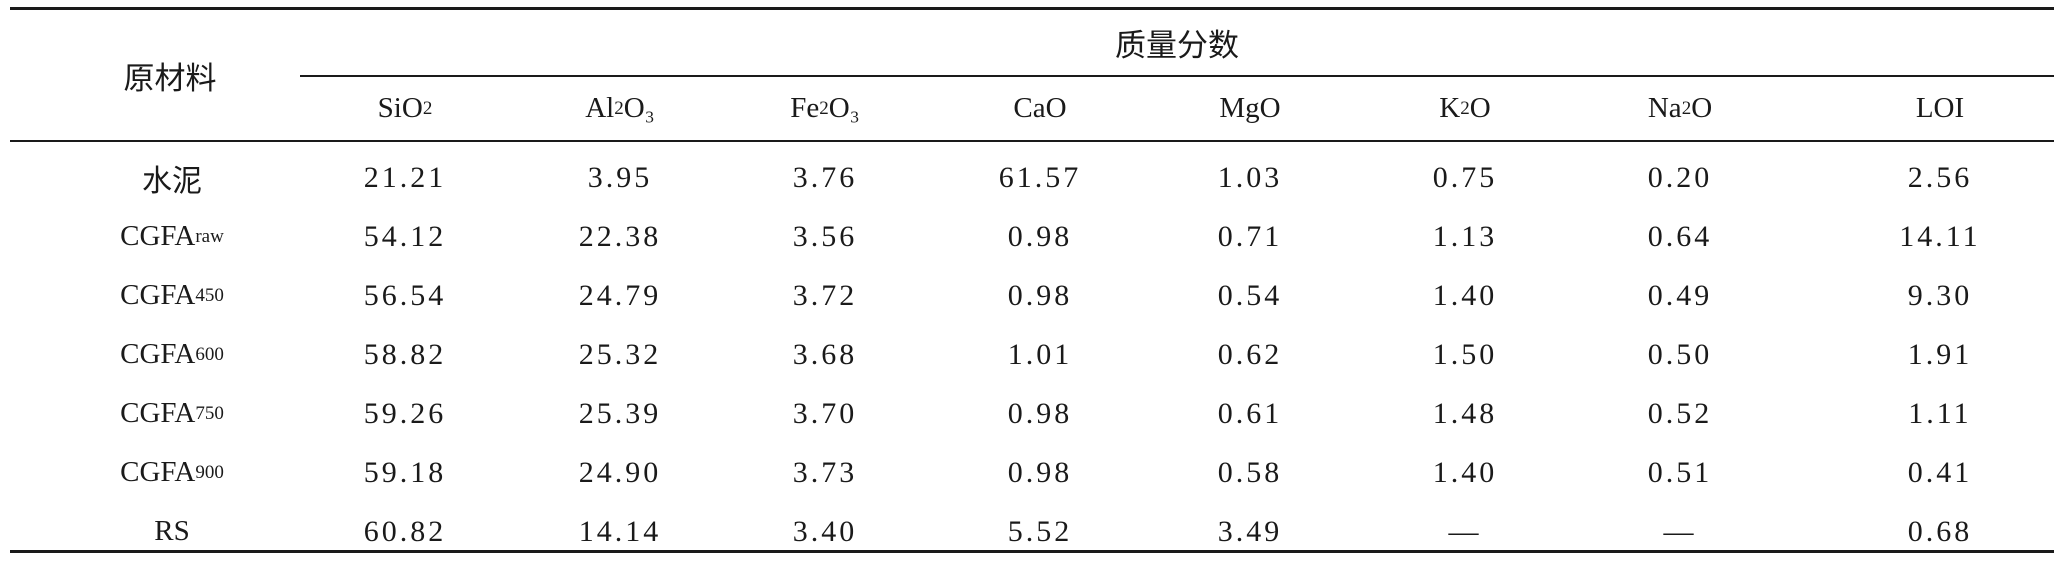 This screenshot has width=2064, height=561. What do you see at coordinates (1465, 413) in the screenshot?
I see `table-cell: 1.48` at bounding box center [1465, 413].